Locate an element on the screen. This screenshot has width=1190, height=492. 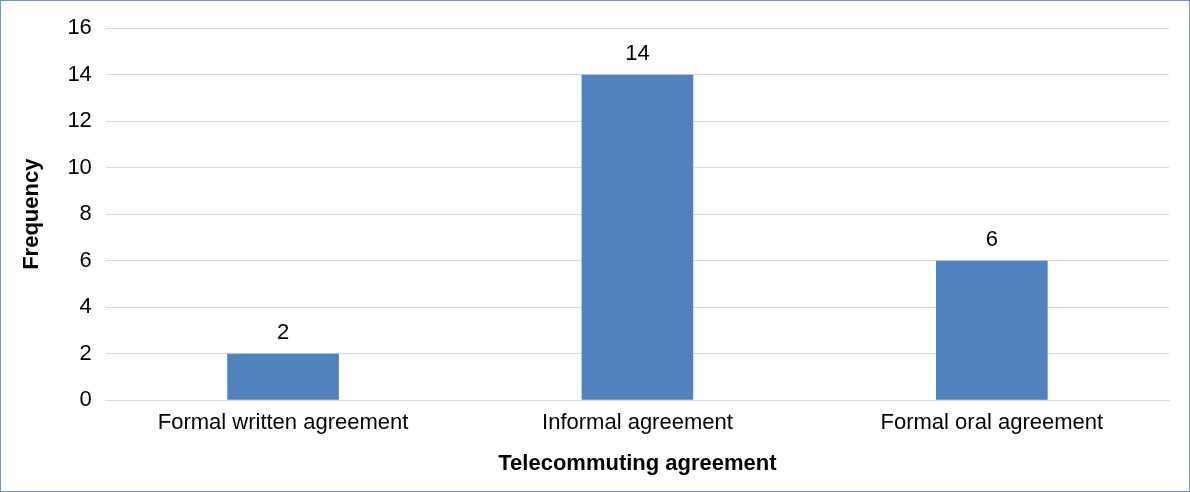
x-axis-title: Telecommuting agreement is located at coordinates (638, 462).